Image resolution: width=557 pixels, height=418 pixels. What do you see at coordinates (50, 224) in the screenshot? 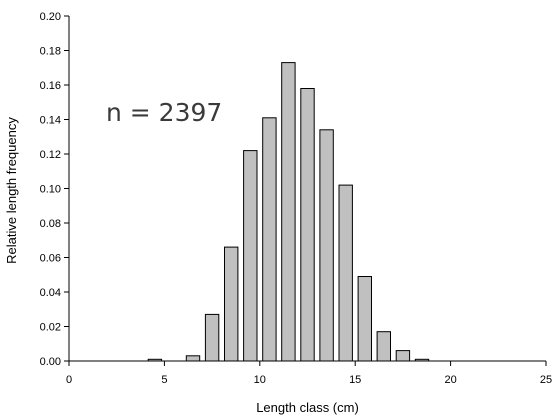
I see `y-tick-label: 0.08` at bounding box center [50, 224].